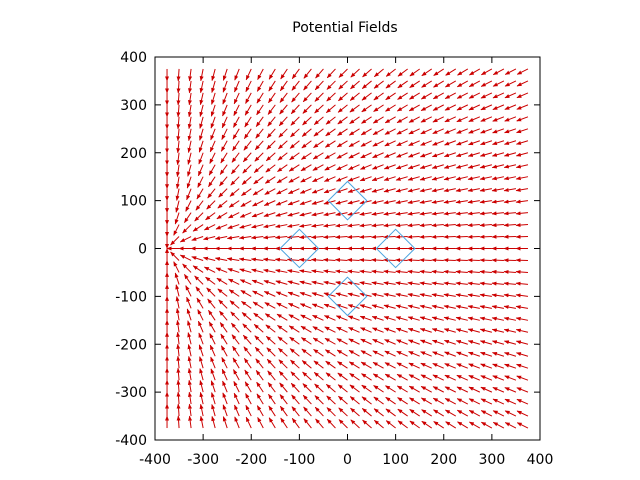 Image resolution: width=640 pixels, height=480 pixels. What do you see at coordinates (344, 28) in the screenshot?
I see `chart-title: Potential Fields` at bounding box center [344, 28].